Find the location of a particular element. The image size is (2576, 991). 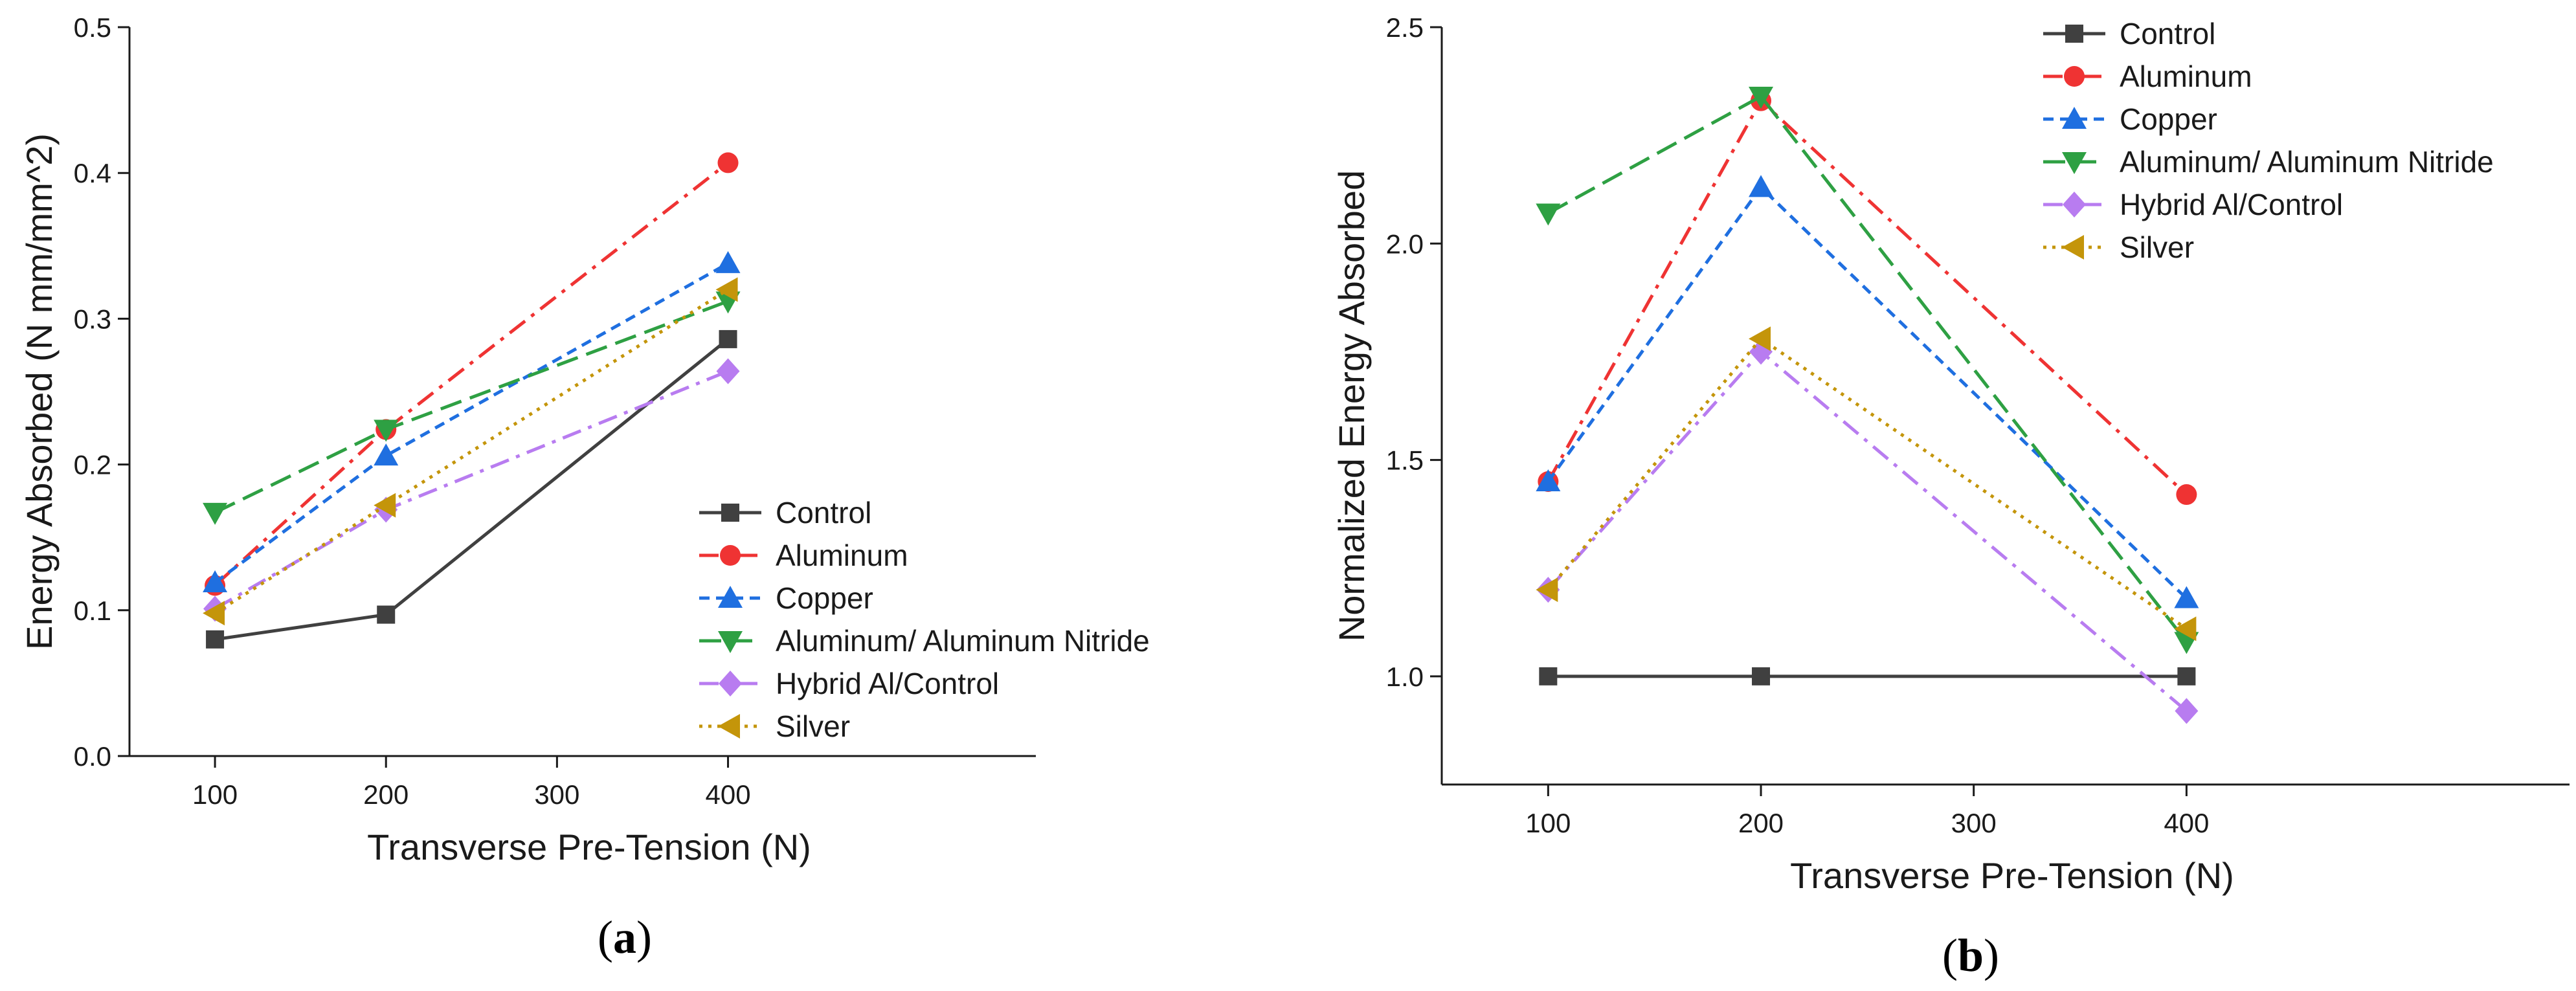

y-tick-label: 1.5 is located at coordinates (1405, 460).